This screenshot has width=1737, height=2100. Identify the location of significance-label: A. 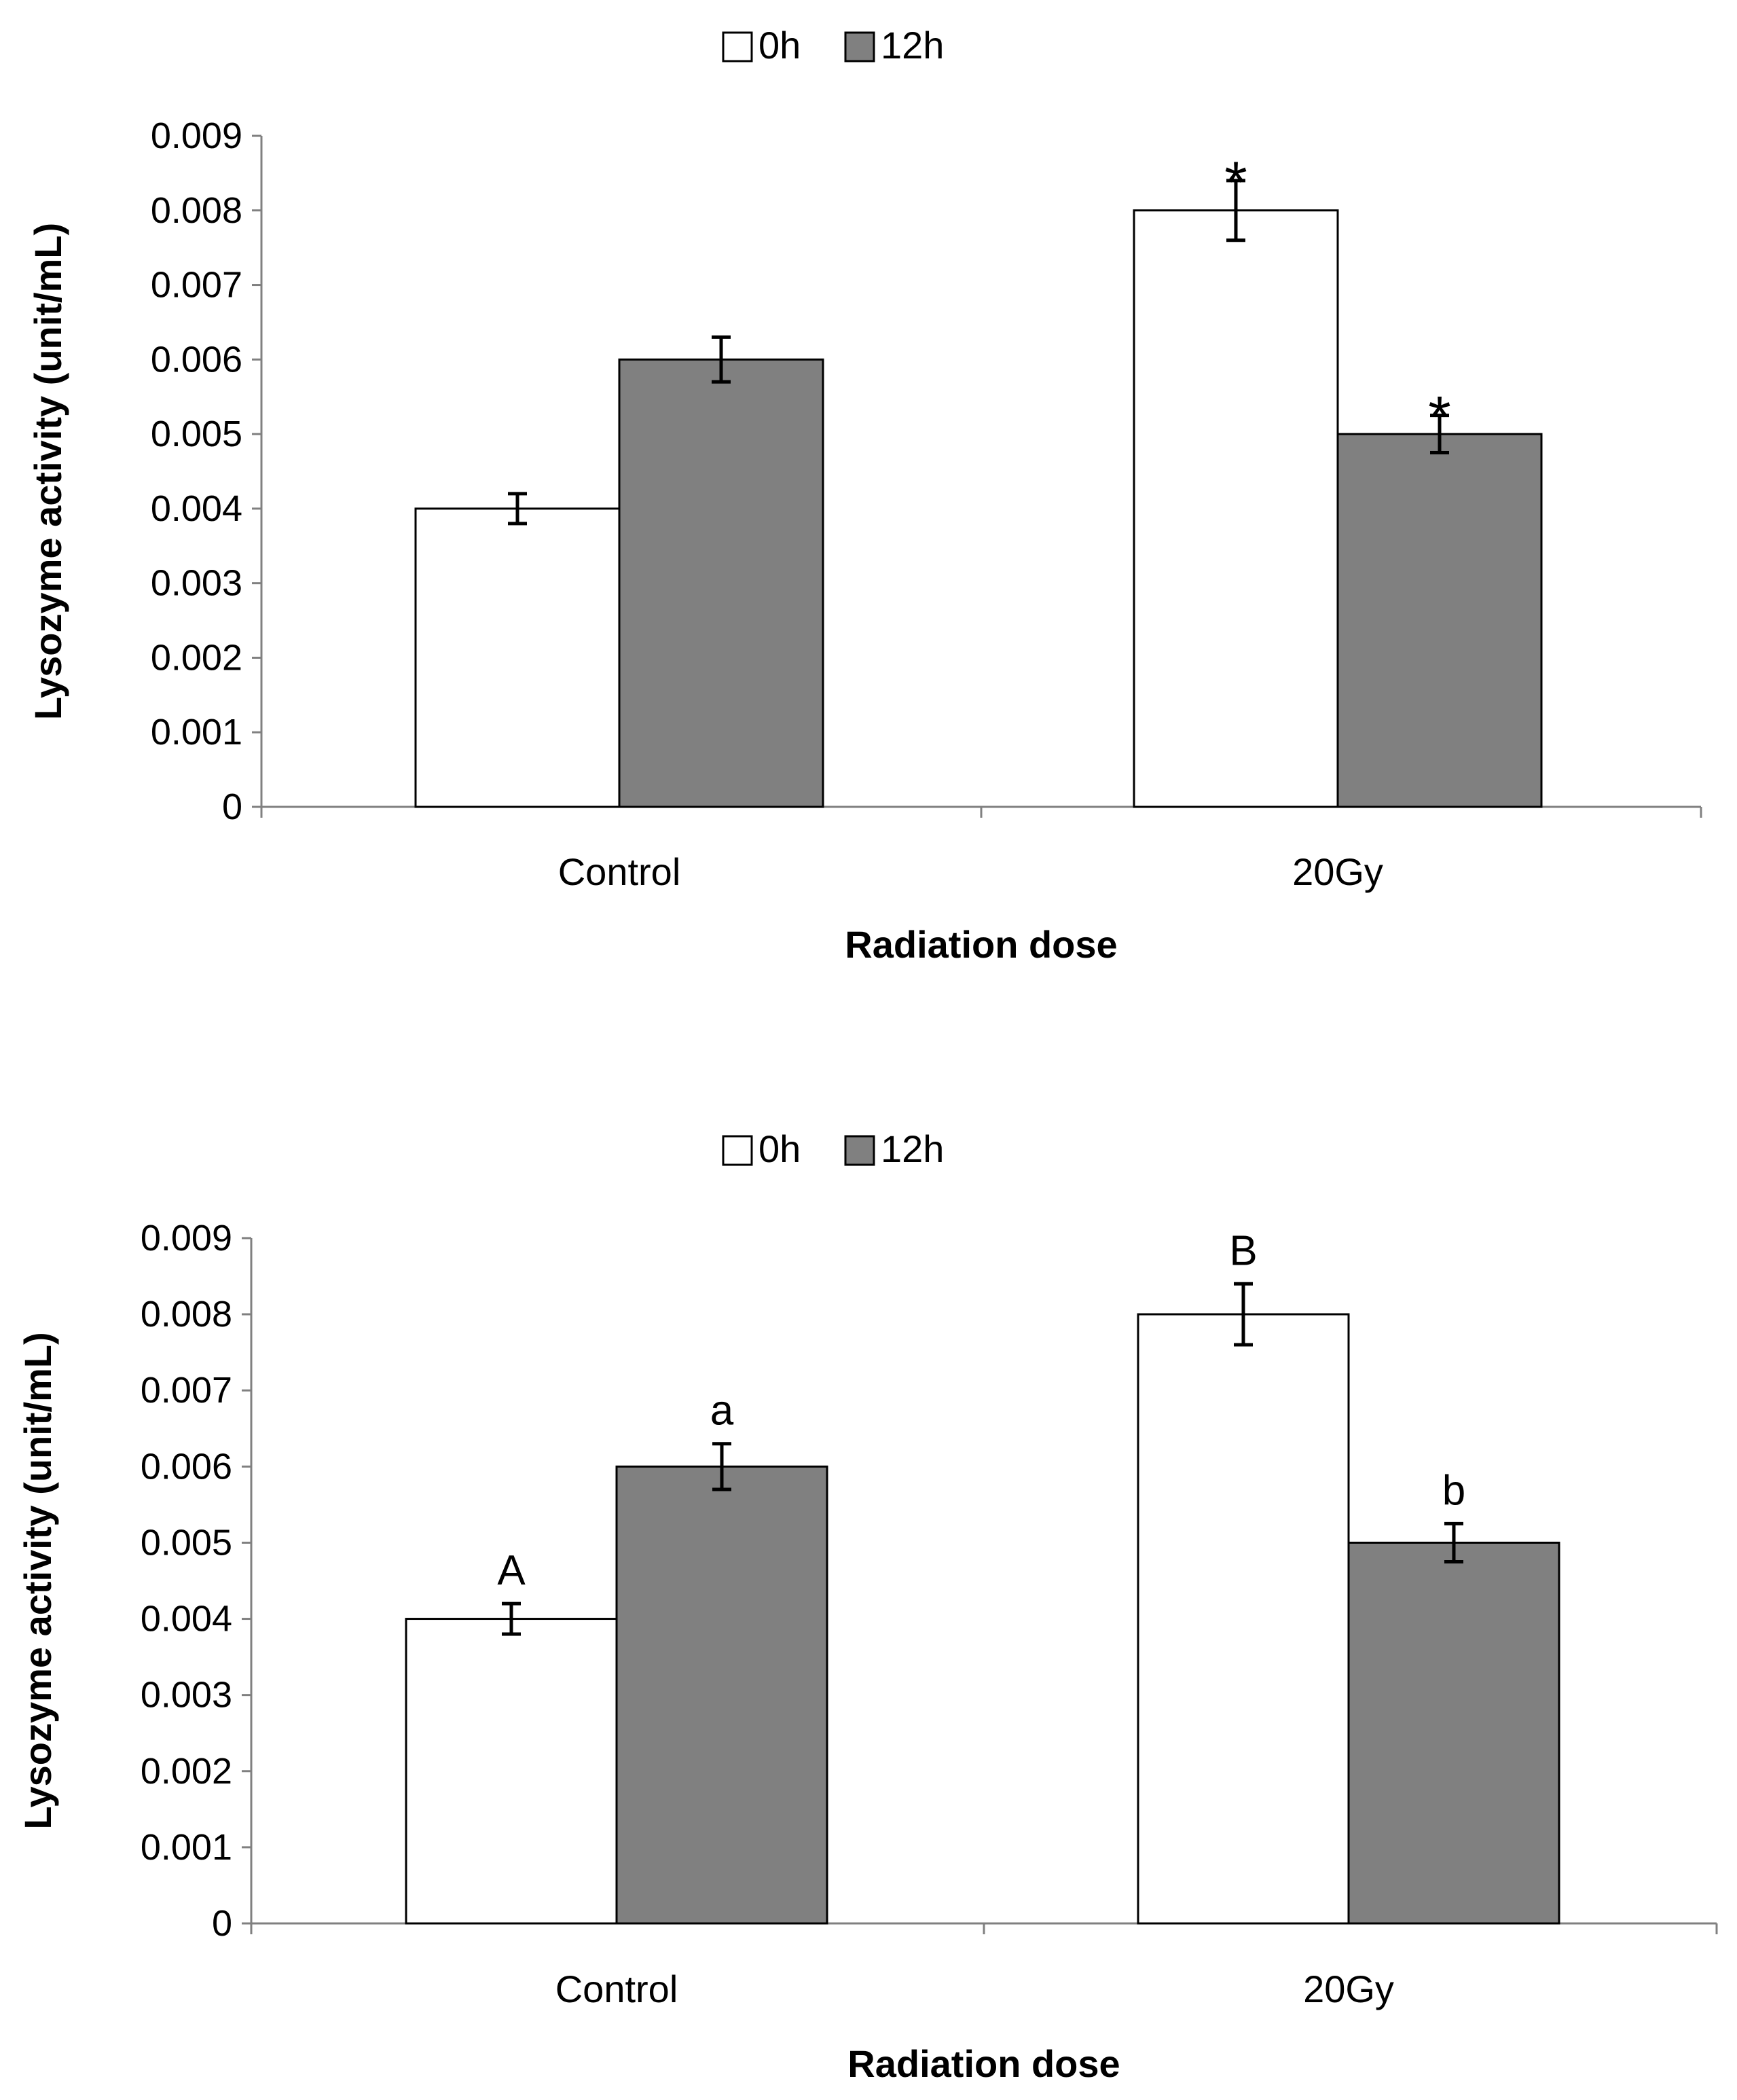
(511, 1570).